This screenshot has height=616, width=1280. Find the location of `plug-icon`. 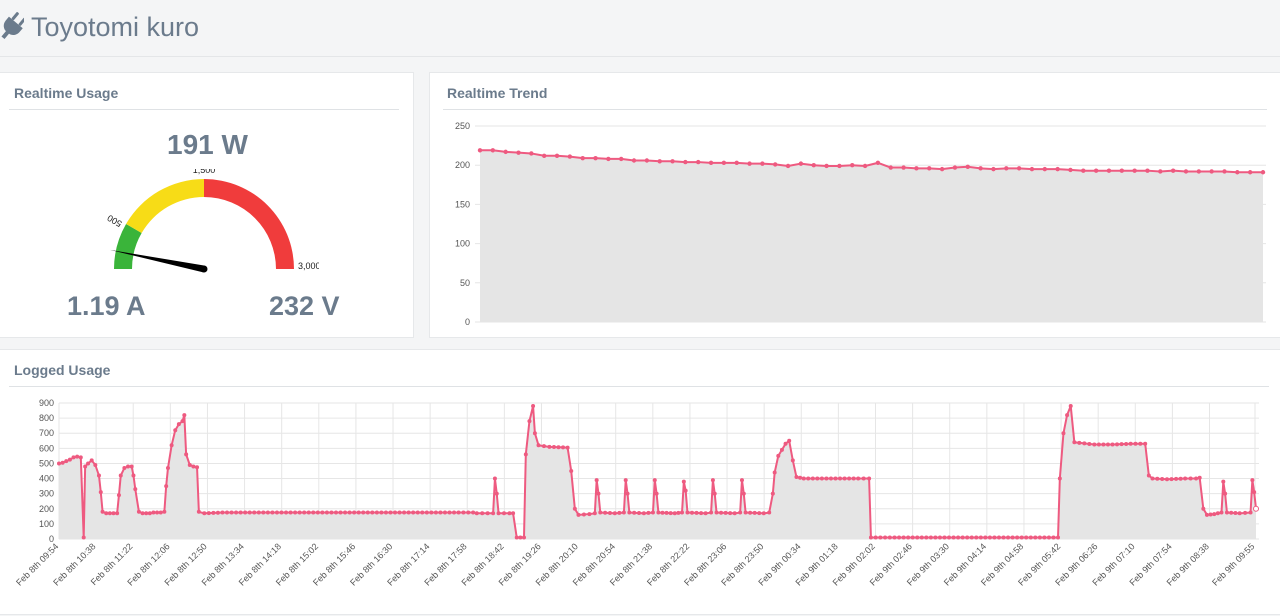

plug-icon is located at coordinates (12, 26).